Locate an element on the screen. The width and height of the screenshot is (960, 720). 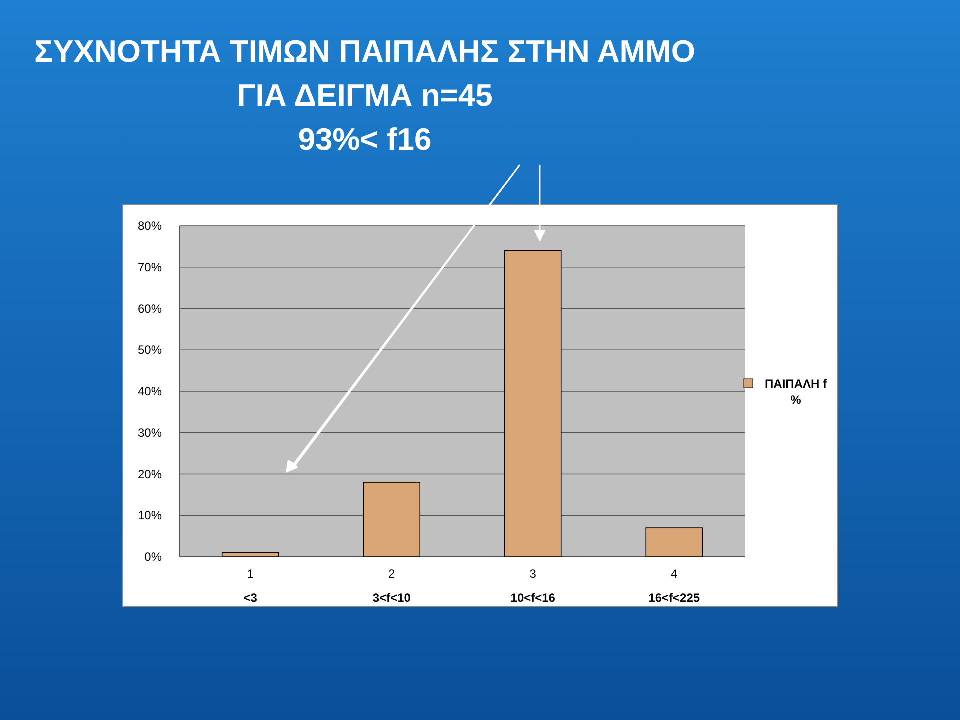
x-tick-label: 2 3<f<10 is located at coordinates (392, 586).